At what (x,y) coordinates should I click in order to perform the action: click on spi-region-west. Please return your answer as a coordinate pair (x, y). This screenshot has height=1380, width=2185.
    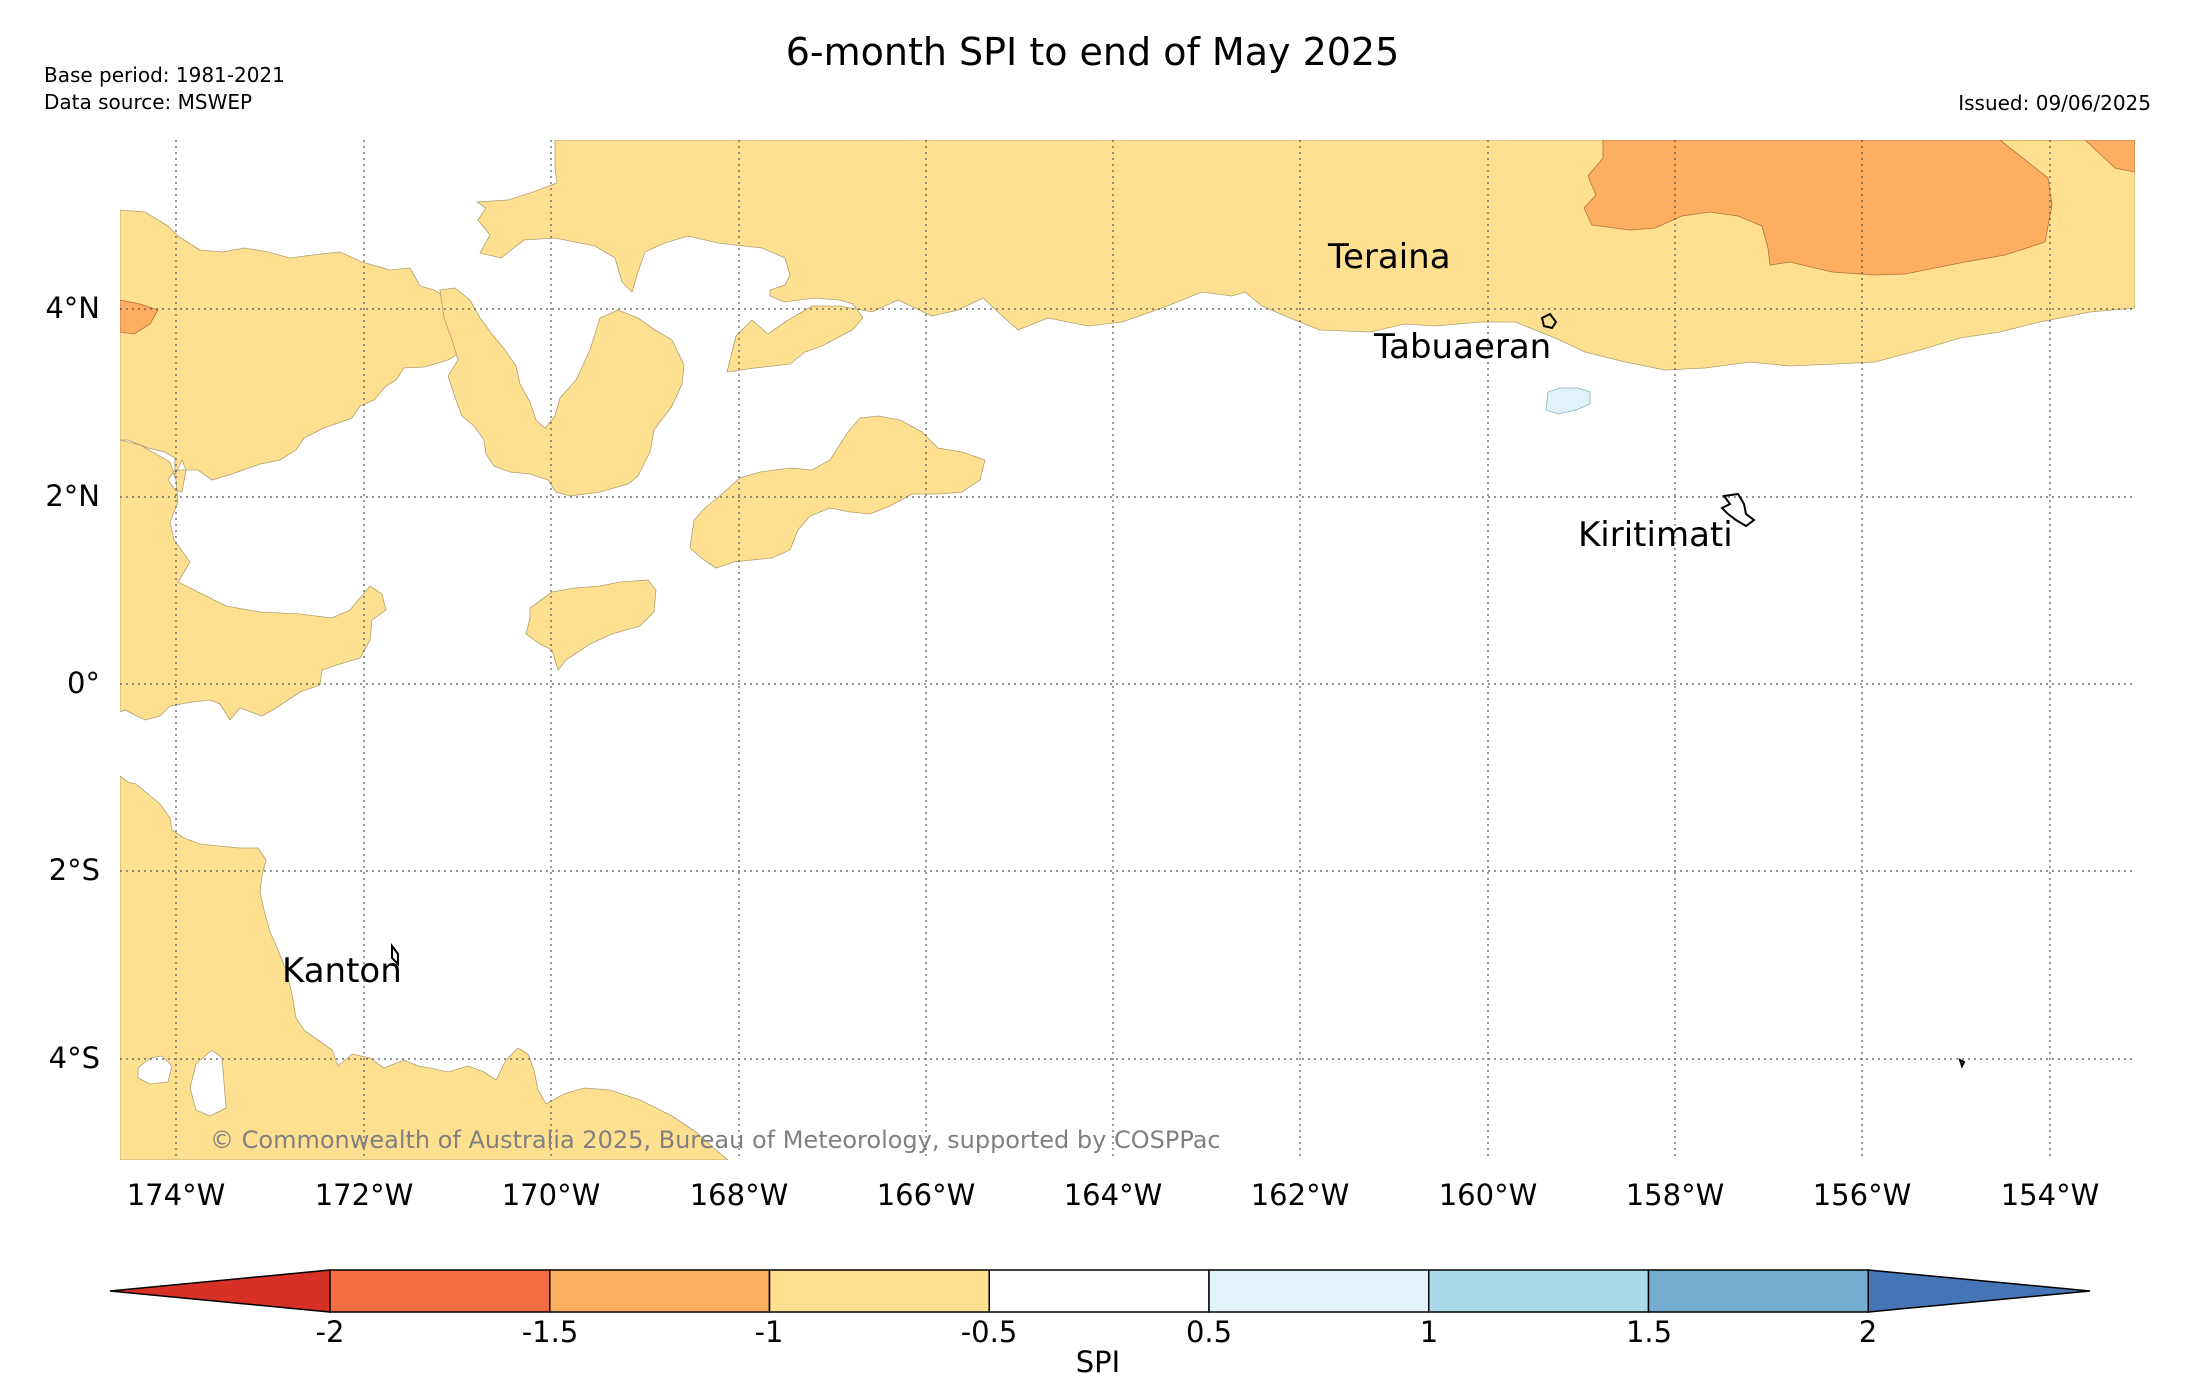
    Looking at the image, I should click on (299, 465).